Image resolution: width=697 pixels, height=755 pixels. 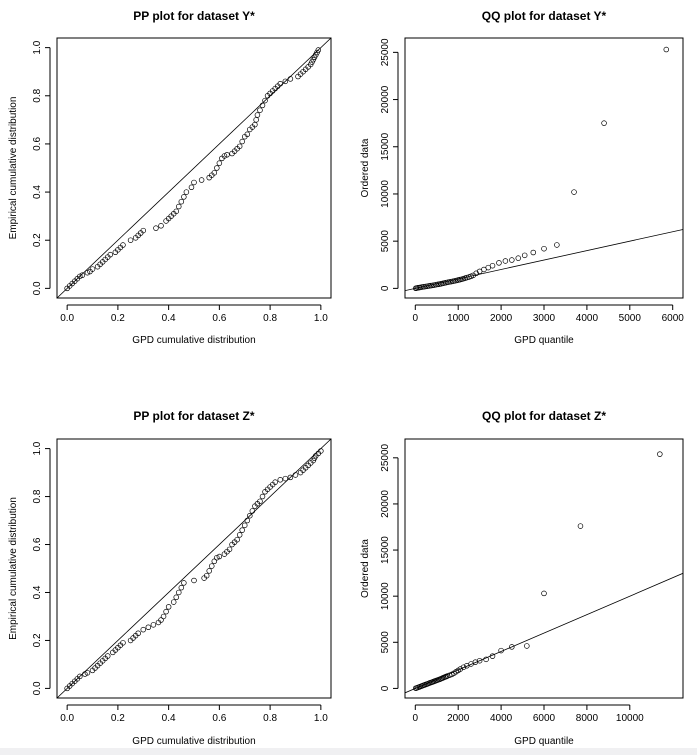 What do you see at coordinates (194, 16) in the screenshot?
I see `chart-title: PP plot for dataset Y*` at bounding box center [194, 16].